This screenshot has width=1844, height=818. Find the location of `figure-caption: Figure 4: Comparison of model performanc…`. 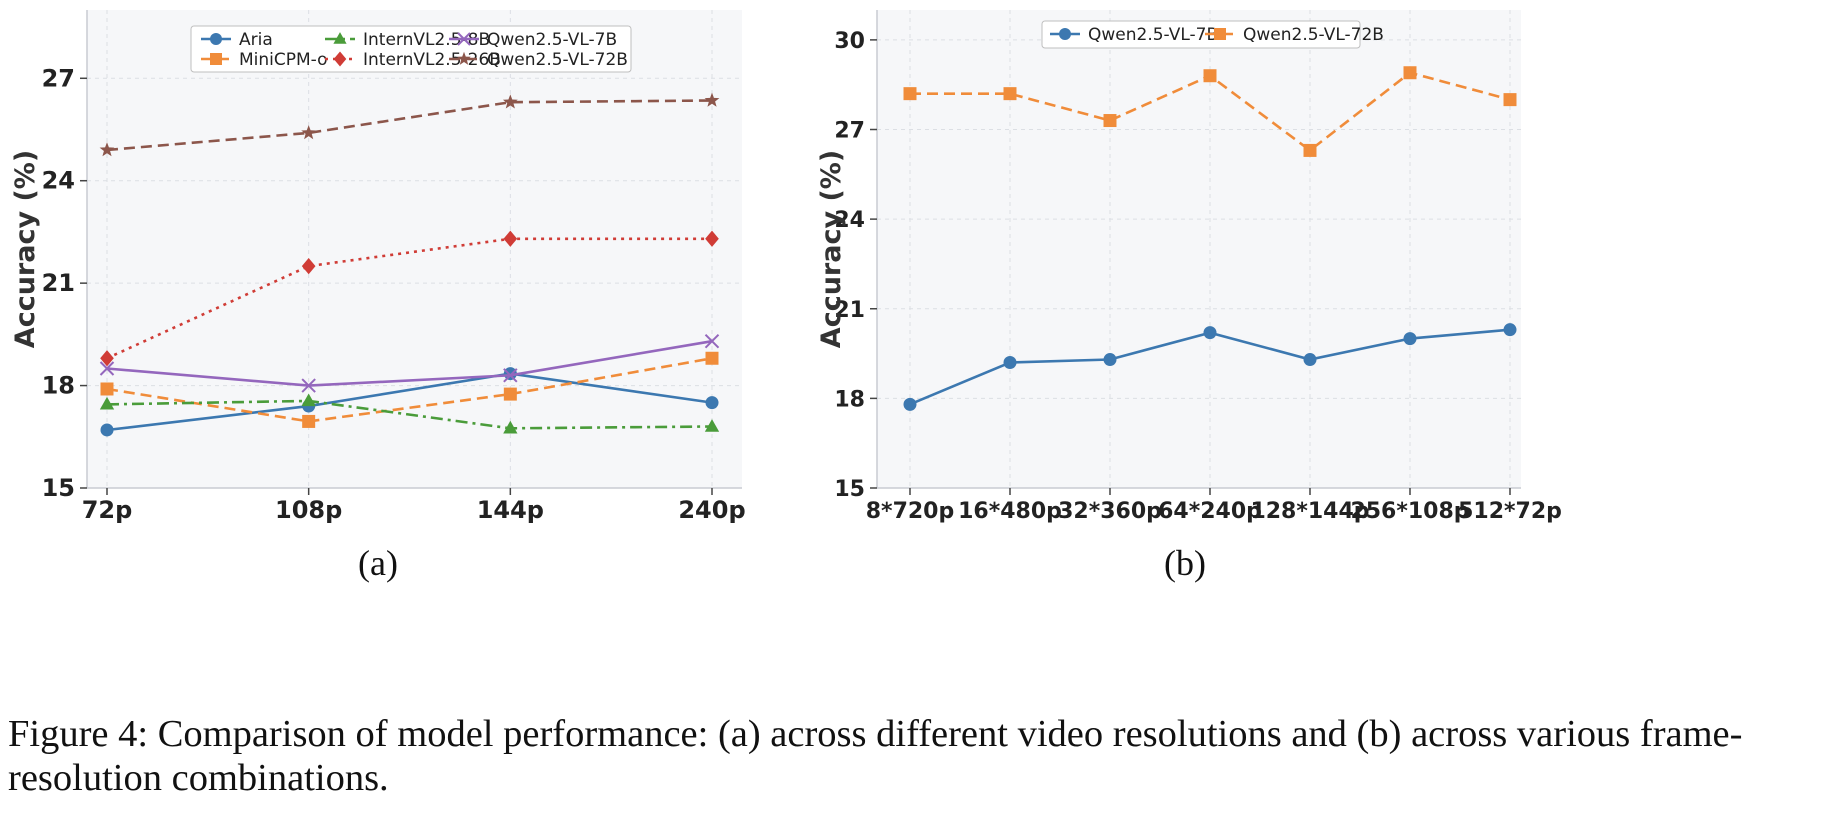

figure-caption: Figure 4: Comparison of model performanc… is located at coordinates (875, 756).